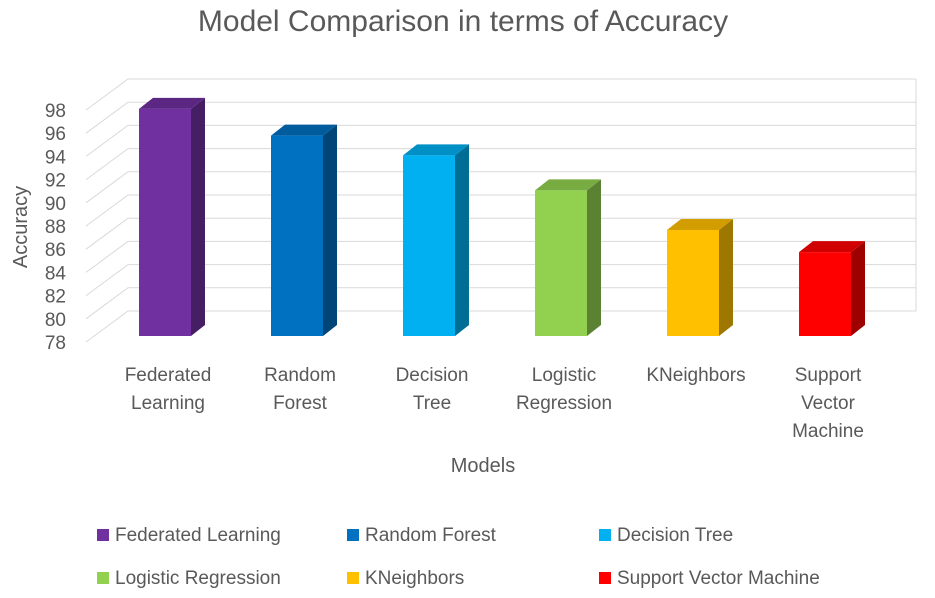  I want to click on y-tick-label: 98, so click(55, 111).